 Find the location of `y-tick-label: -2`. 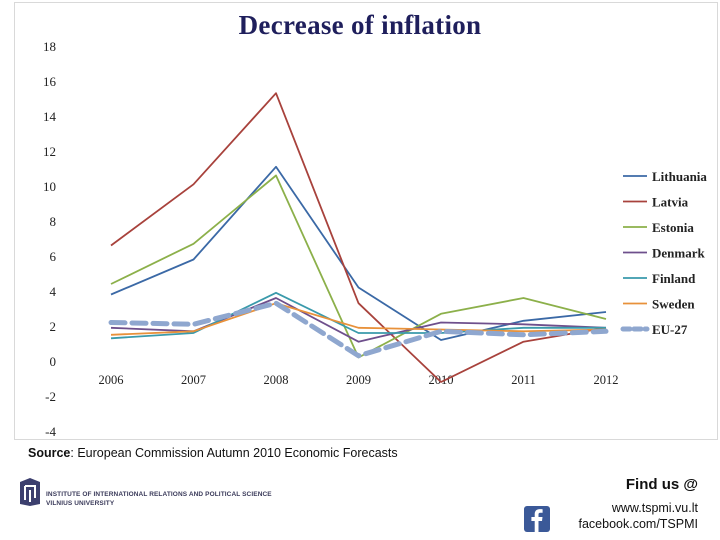

y-tick-label: -2 is located at coordinates (50, 396).